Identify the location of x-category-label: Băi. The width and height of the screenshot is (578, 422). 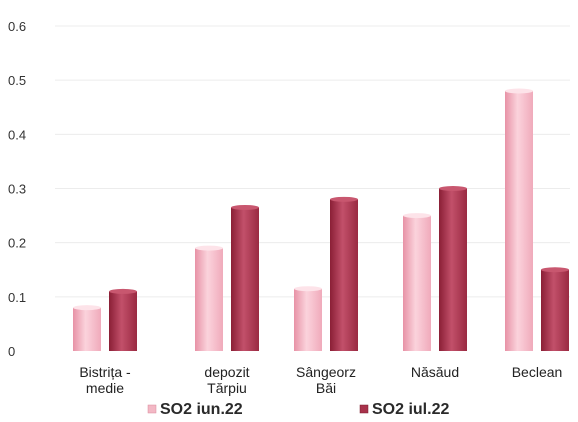
(326, 388).